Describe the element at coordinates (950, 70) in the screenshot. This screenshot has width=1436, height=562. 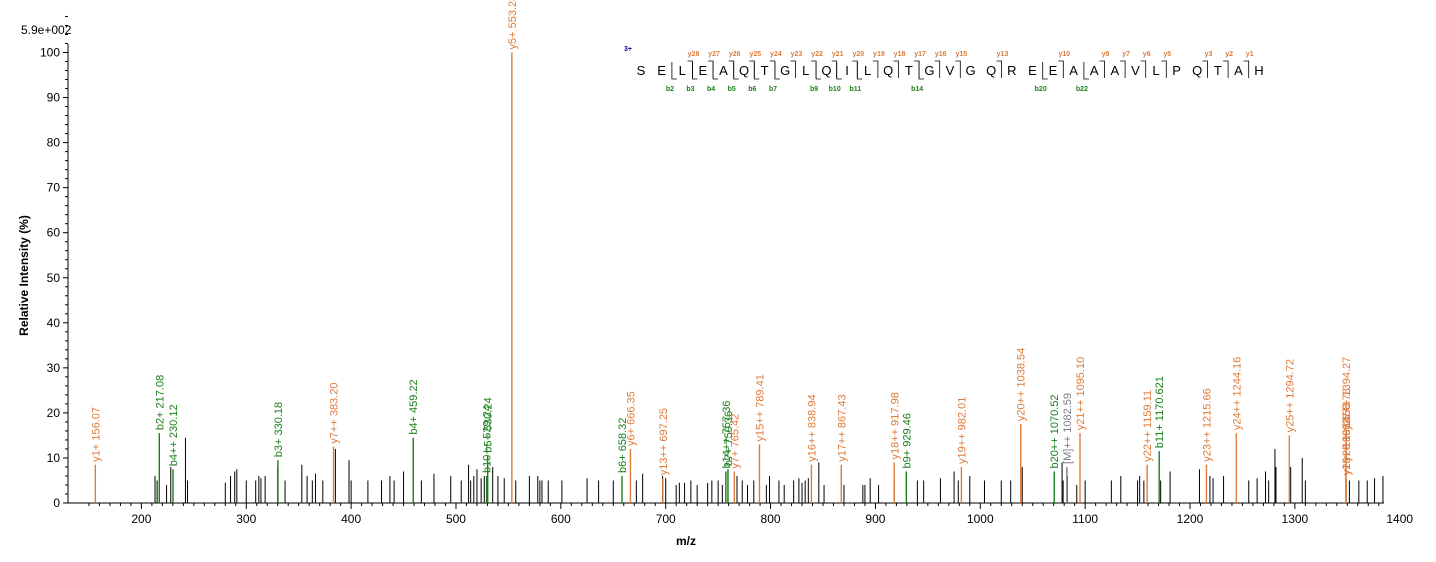
I see `sequence-residue: V` at that location.